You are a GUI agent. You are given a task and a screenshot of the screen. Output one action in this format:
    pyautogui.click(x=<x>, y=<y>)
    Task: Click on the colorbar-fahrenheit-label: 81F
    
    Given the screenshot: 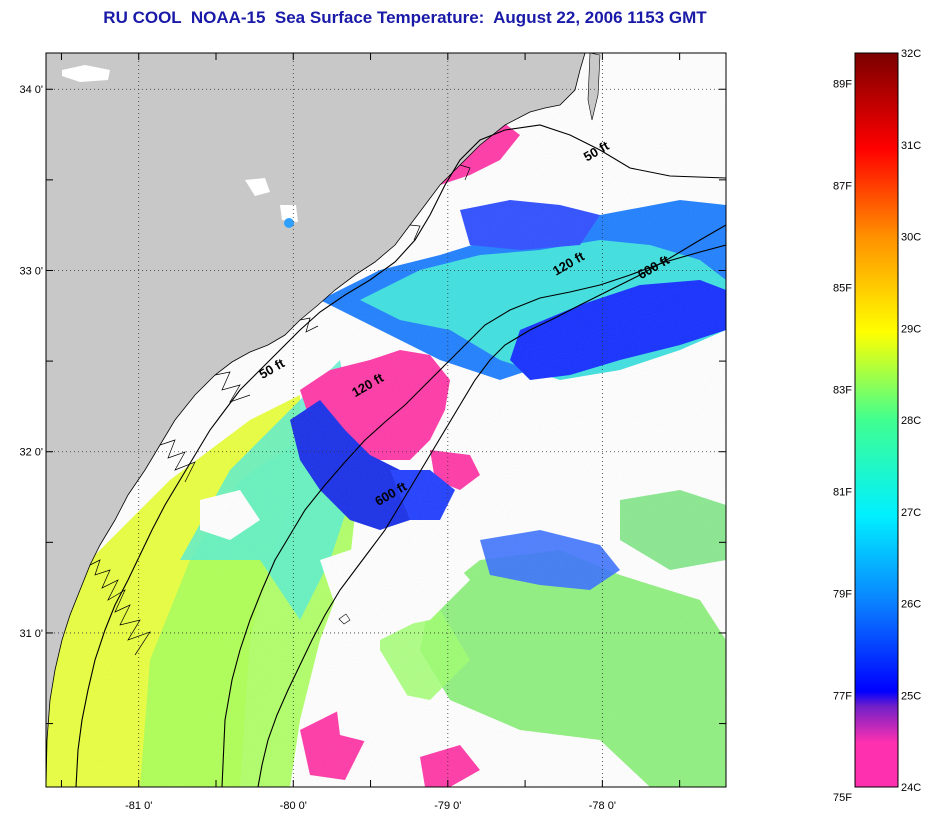 What is the action you would take?
    pyautogui.click(x=842, y=492)
    